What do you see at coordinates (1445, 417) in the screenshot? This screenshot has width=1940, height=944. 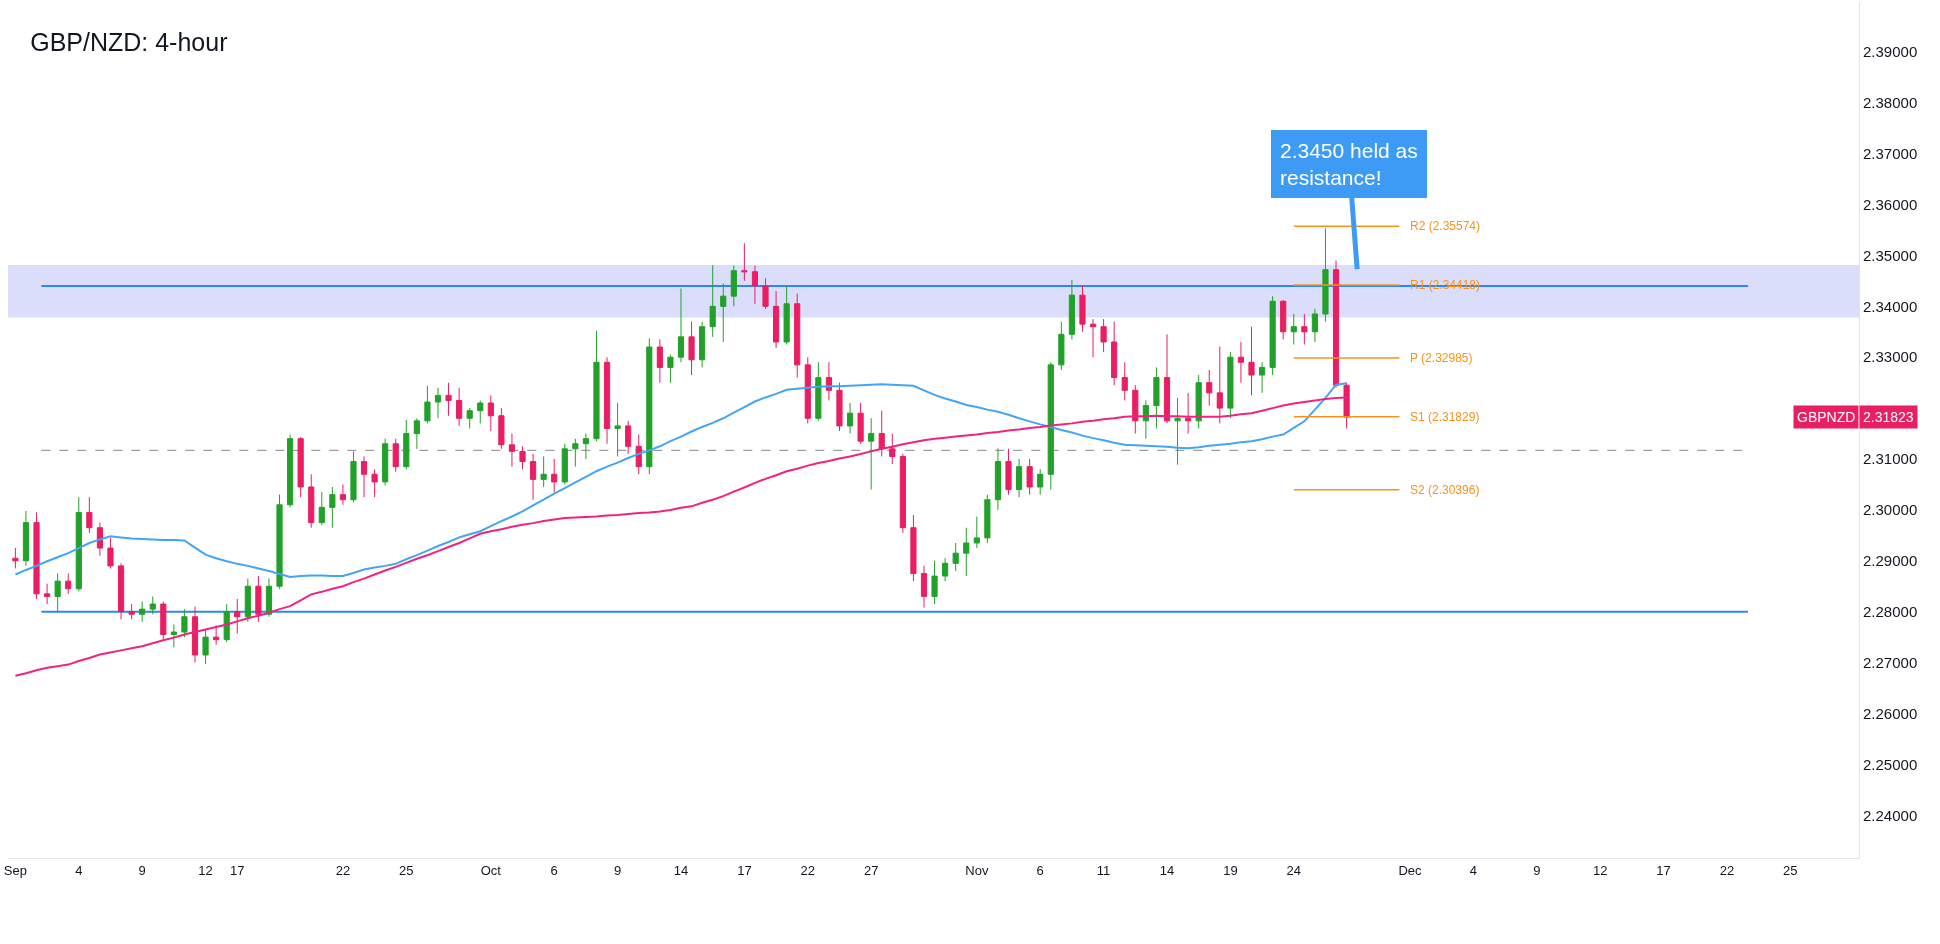 I see `ref-line-label: S1 (2.31829)` at bounding box center [1445, 417].